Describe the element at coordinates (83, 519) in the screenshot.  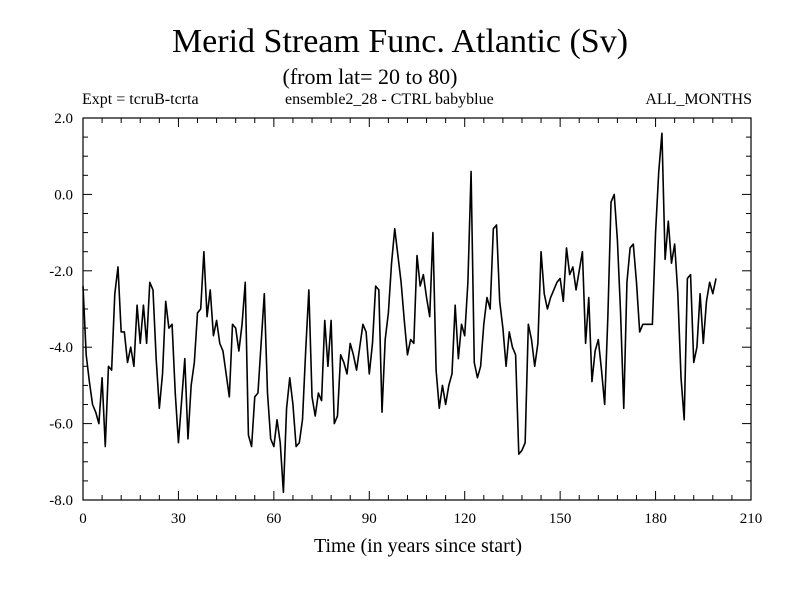
I see `x-tick-label: 0` at that location.